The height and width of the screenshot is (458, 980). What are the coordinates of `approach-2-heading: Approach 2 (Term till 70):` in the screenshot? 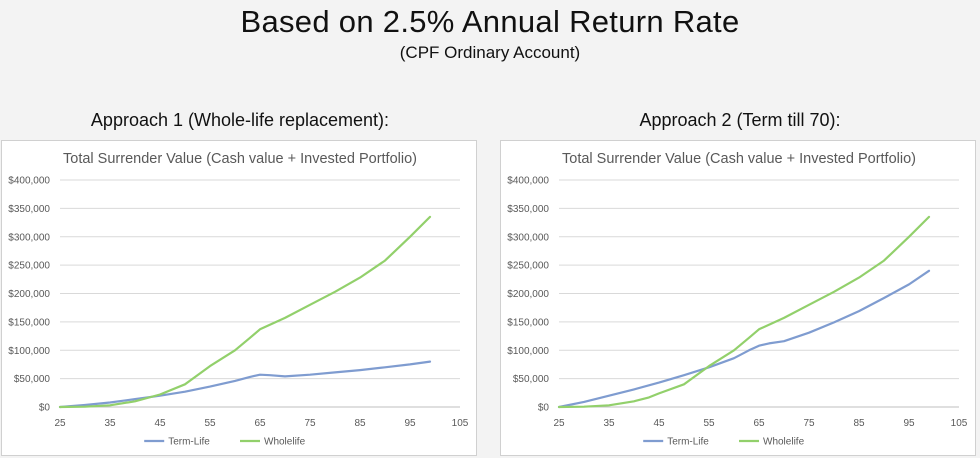 It's located at (740, 120).